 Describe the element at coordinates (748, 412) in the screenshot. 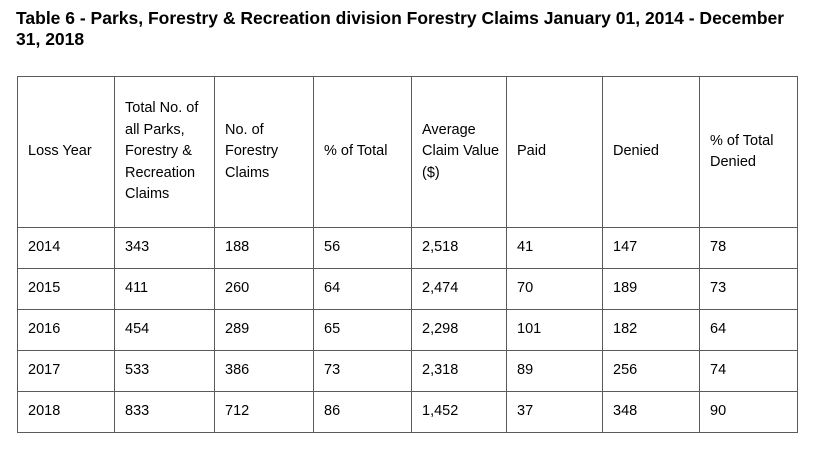

I see `cell-percent-denied: 90` at that location.